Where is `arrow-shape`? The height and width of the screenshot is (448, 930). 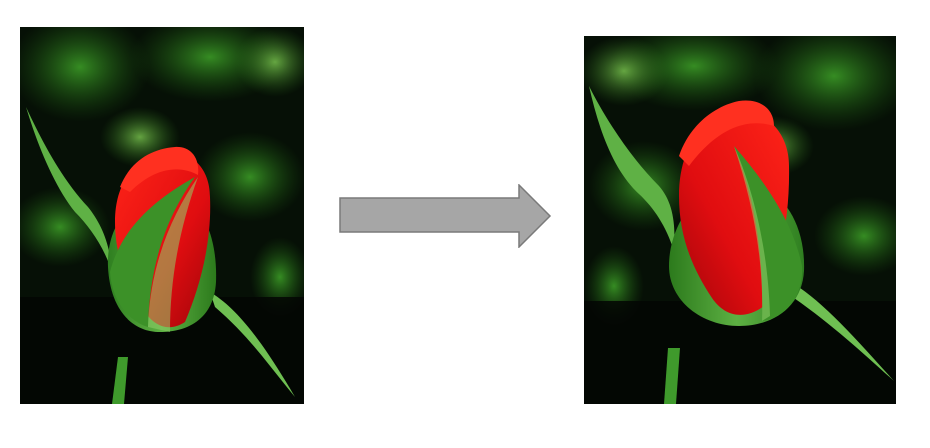
arrow-shape is located at coordinates (445, 216).